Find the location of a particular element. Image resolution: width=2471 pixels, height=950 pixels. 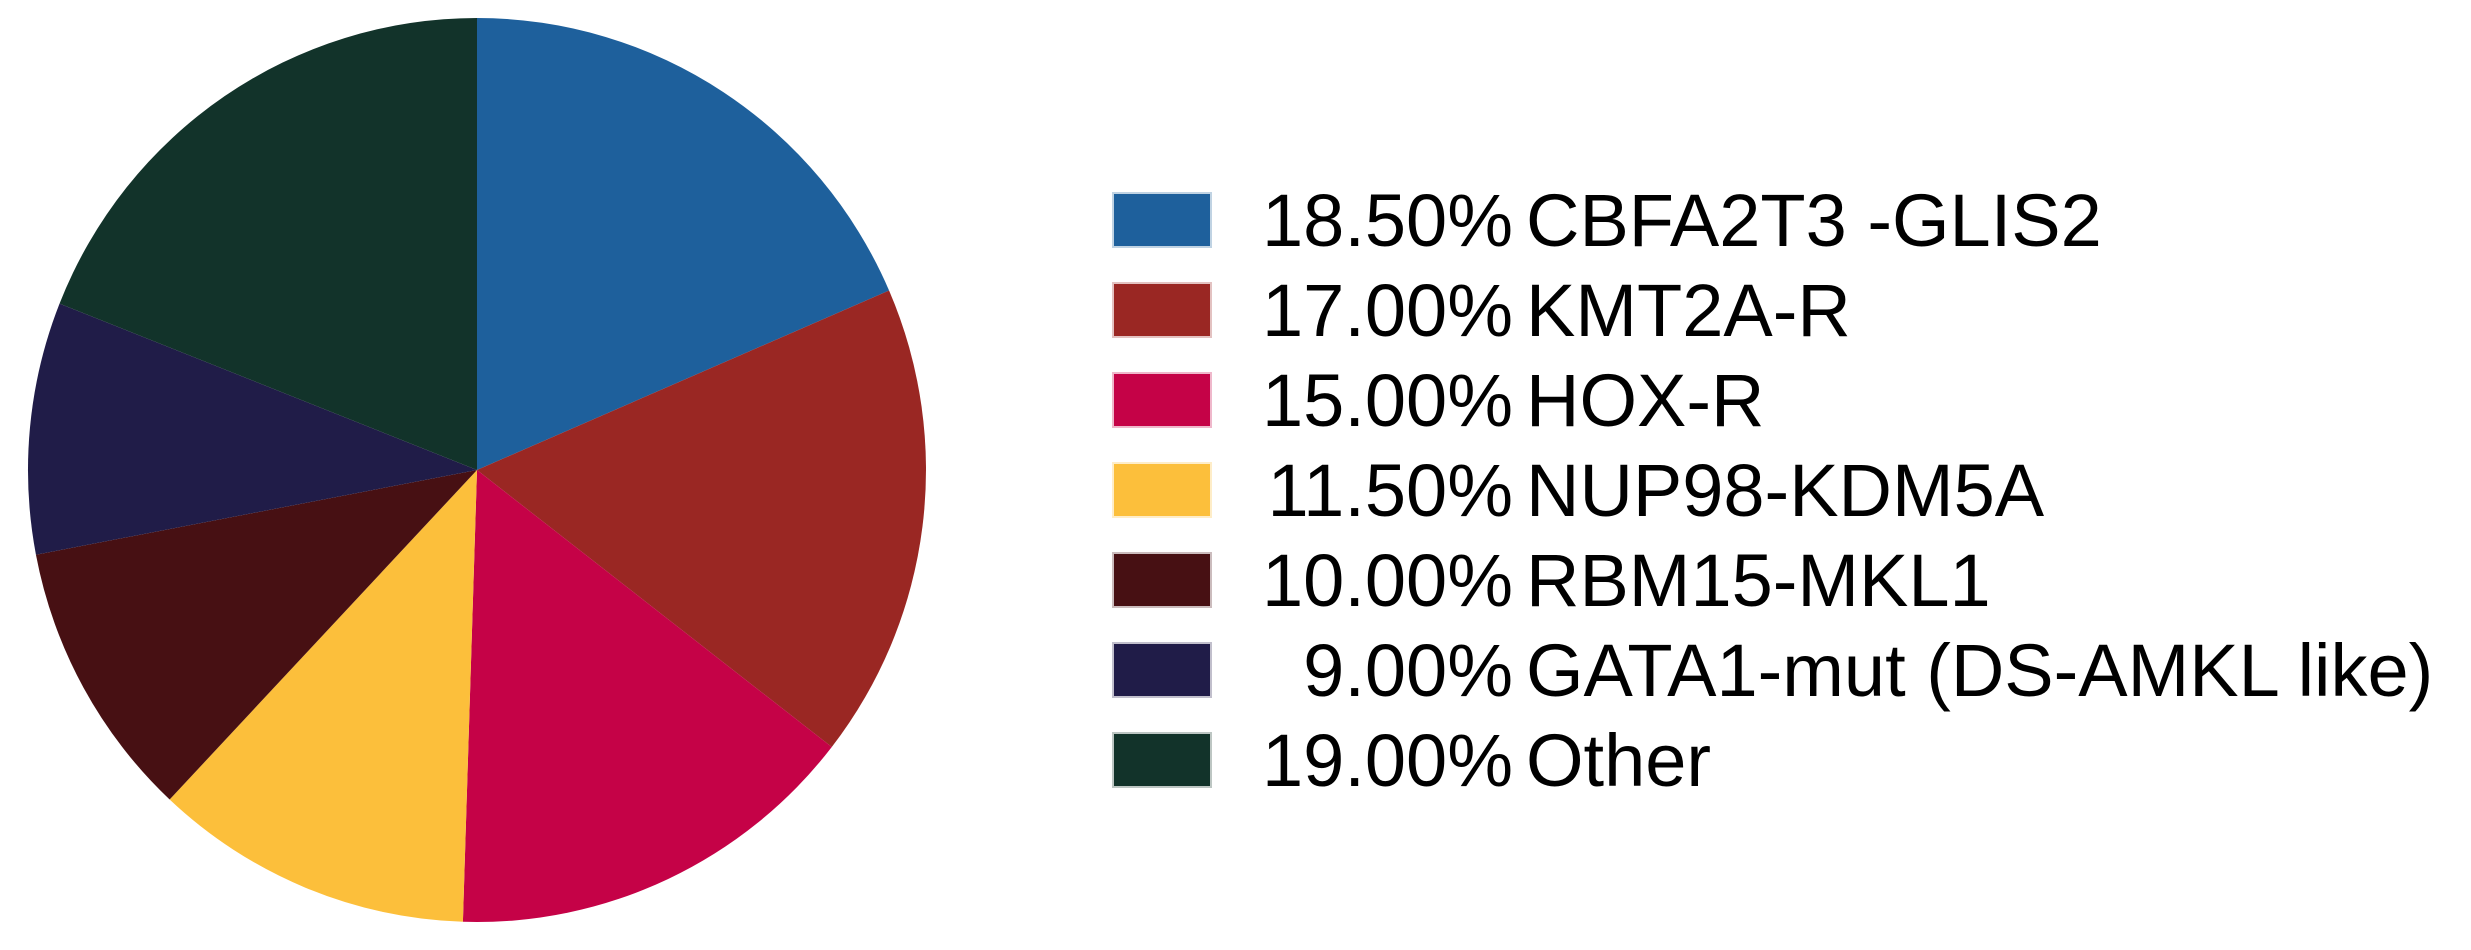

legend-label: Other is located at coordinates (1619, 760).